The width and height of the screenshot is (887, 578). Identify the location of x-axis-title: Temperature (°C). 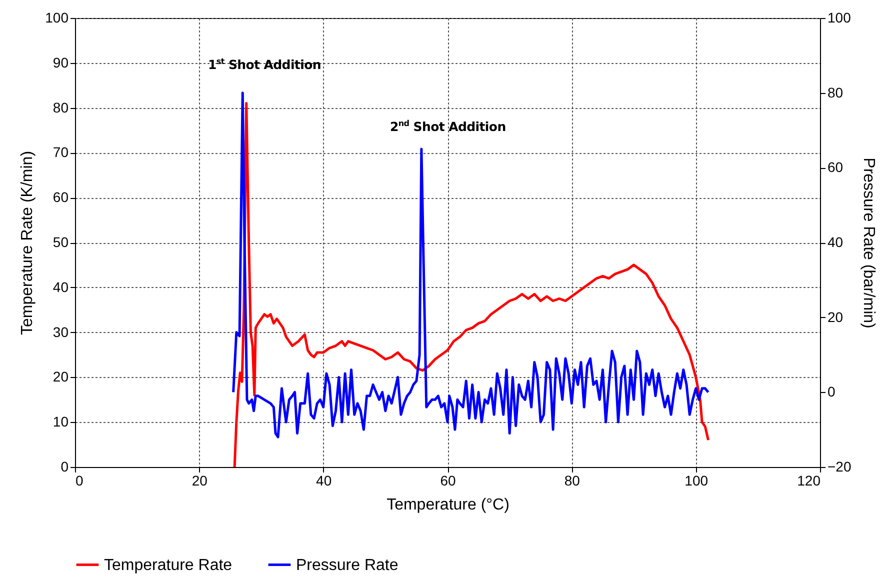
(448, 505).